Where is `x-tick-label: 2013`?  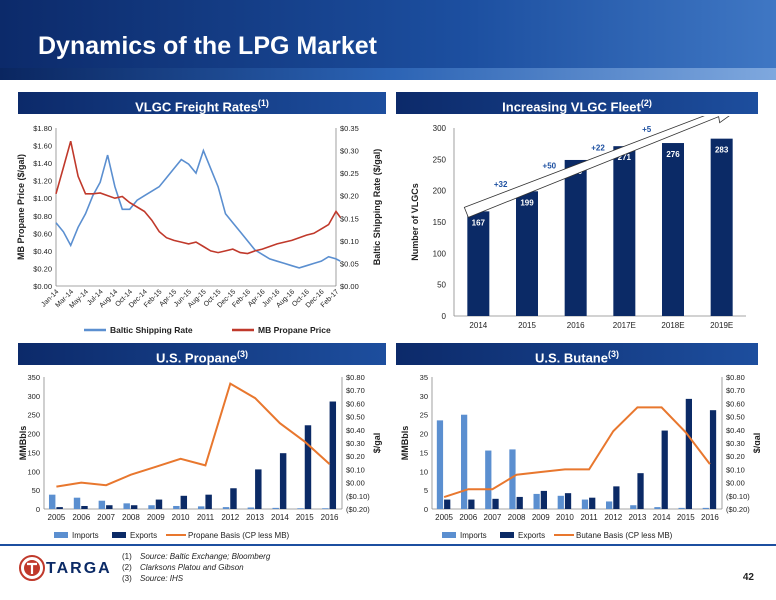 x-tick-label: 2013 is located at coordinates (638, 517).